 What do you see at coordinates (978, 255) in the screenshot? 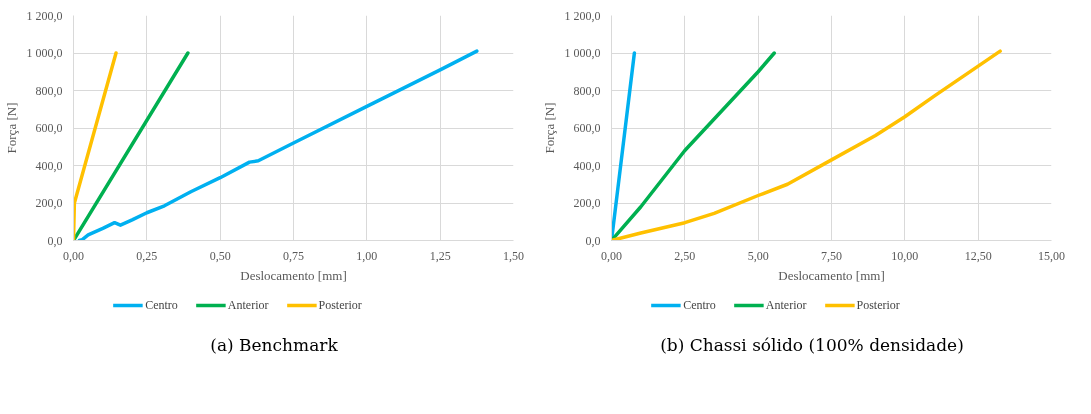
I see `x-tick-label: 12,50` at bounding box center [978, 255].